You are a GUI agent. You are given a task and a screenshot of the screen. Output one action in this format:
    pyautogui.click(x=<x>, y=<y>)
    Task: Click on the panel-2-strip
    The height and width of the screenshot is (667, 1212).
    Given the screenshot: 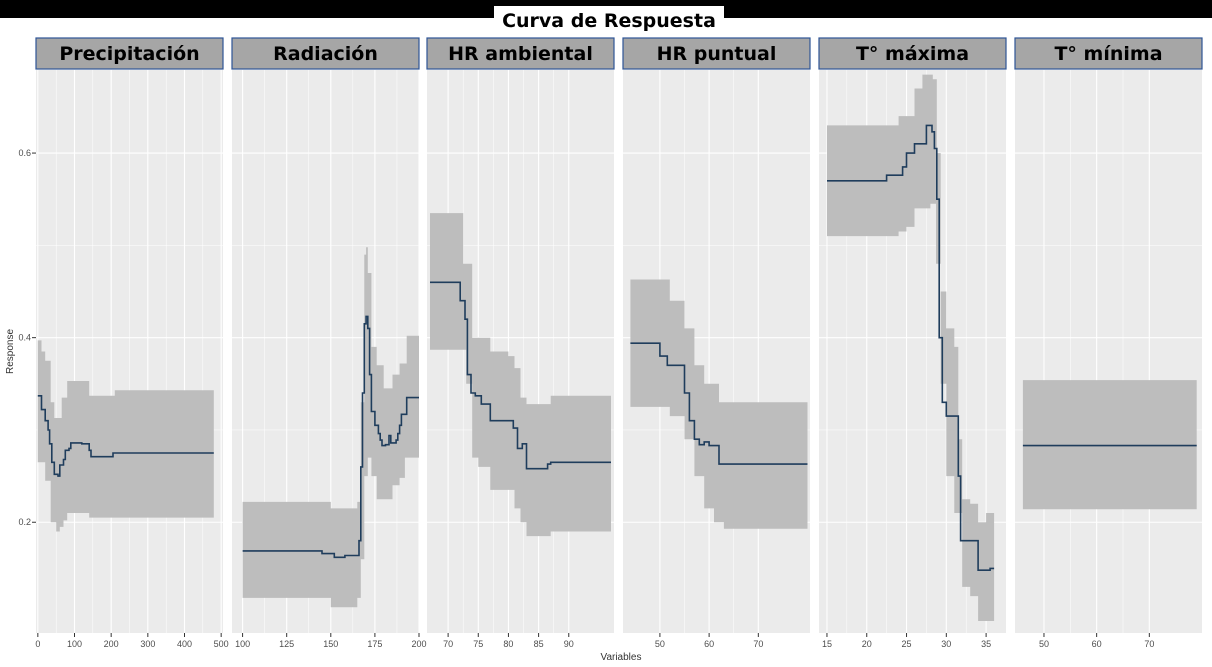 What is the action you would take?
    pyautogui.click(x=325, y=53)
    